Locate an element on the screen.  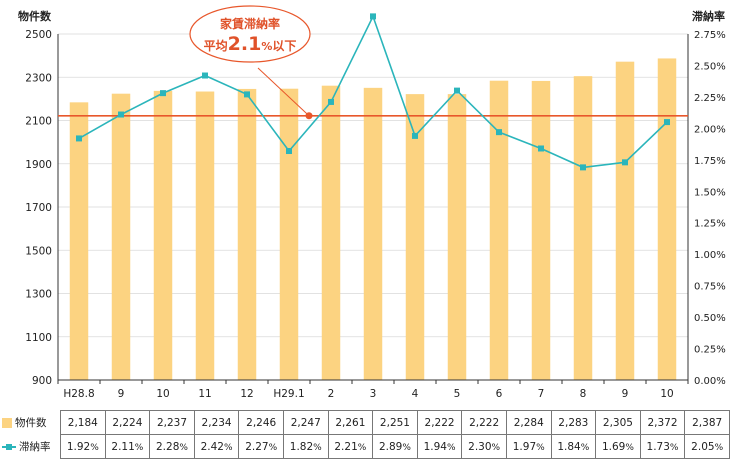
count-cell: 2,237 is located at coordinates (172, 422).